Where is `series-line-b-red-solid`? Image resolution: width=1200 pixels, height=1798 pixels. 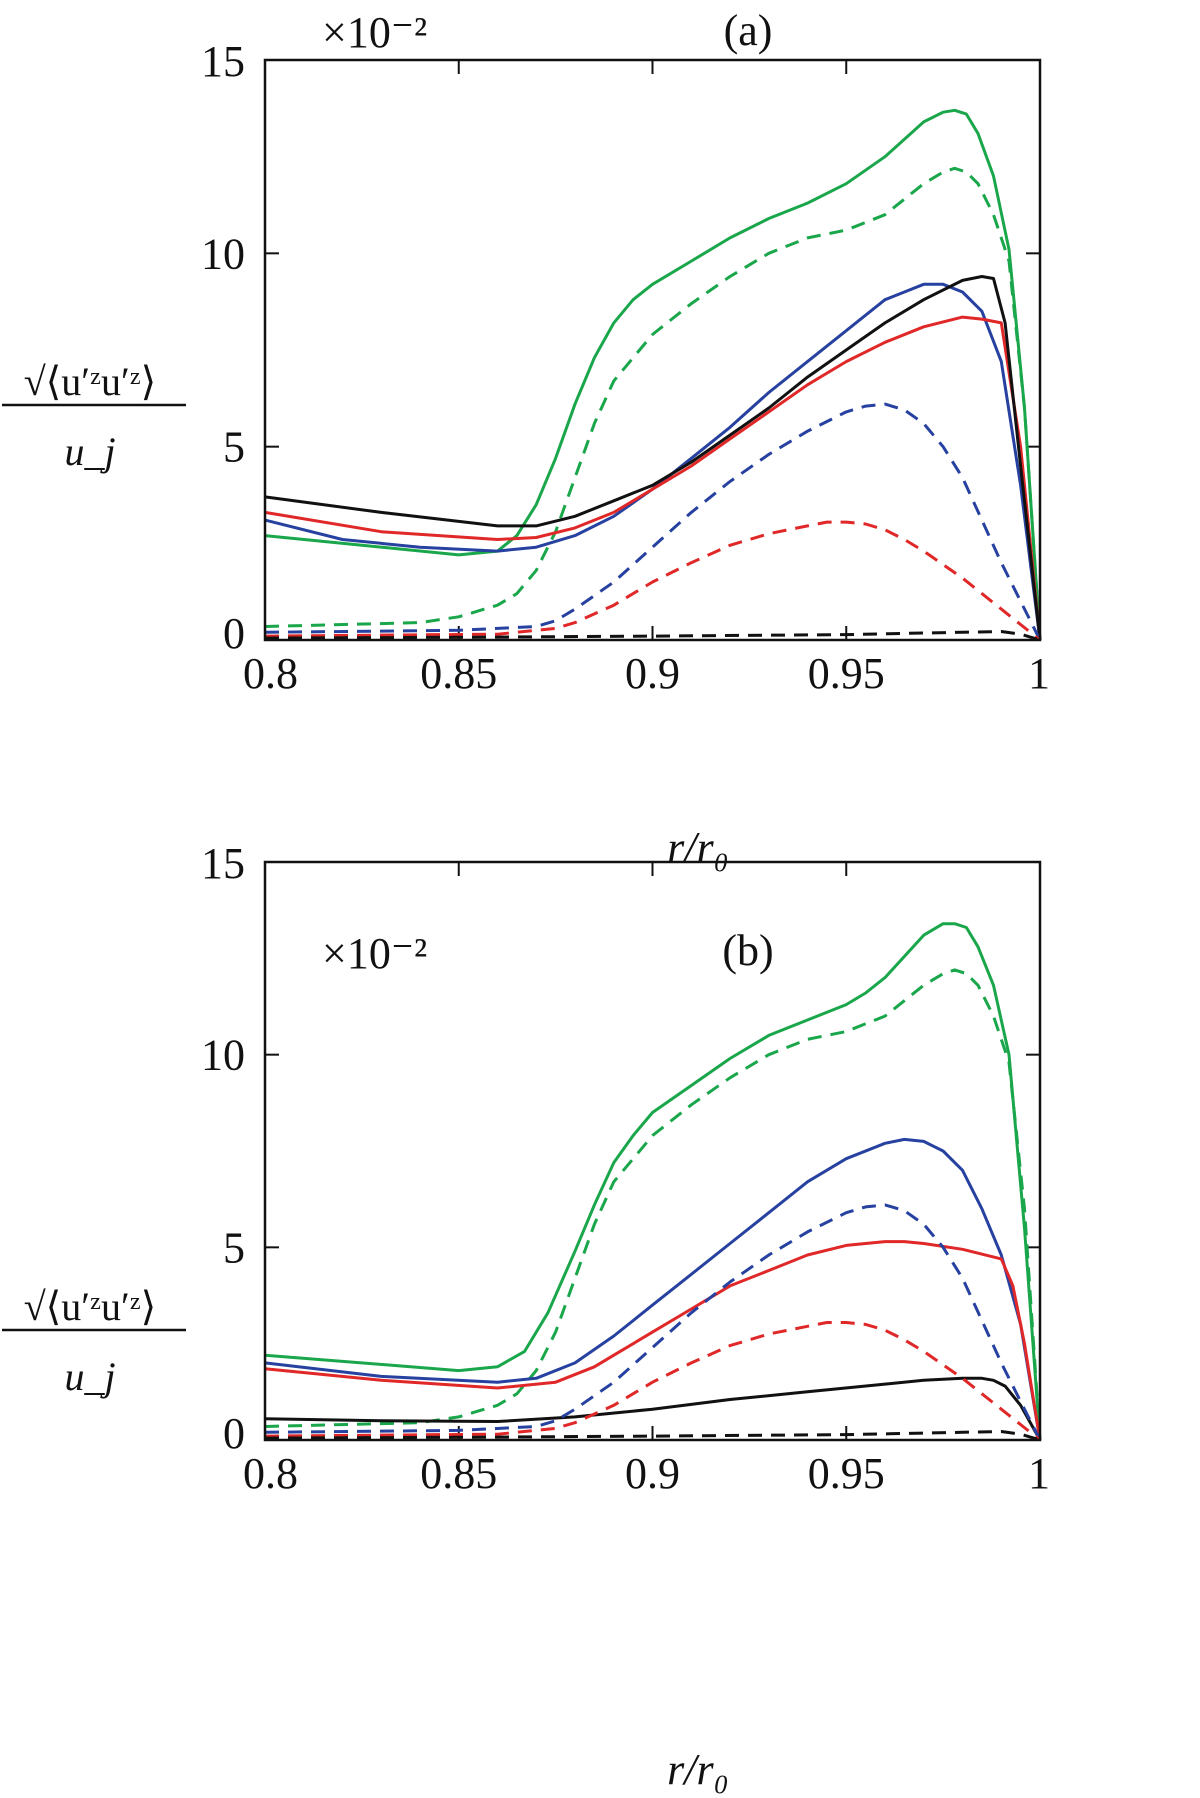
series-line-b-red-solid is located at coordinates (653, 1340).